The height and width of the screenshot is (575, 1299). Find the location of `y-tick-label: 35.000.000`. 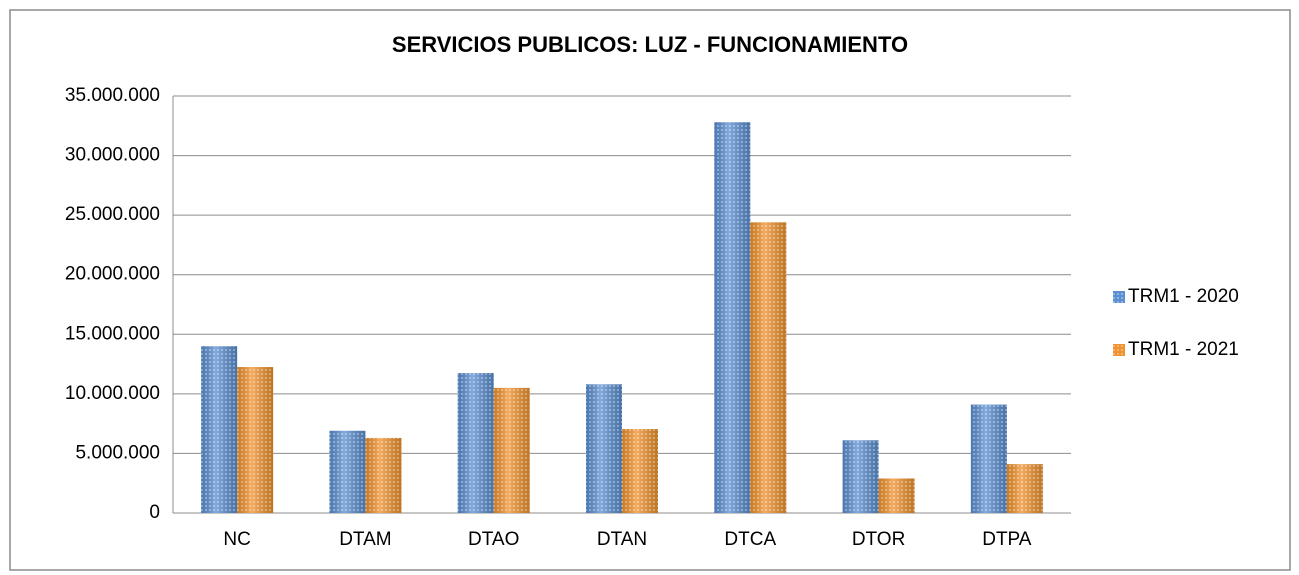

y-tick-label: 35.000.000 is located at coordinates (112, 95).